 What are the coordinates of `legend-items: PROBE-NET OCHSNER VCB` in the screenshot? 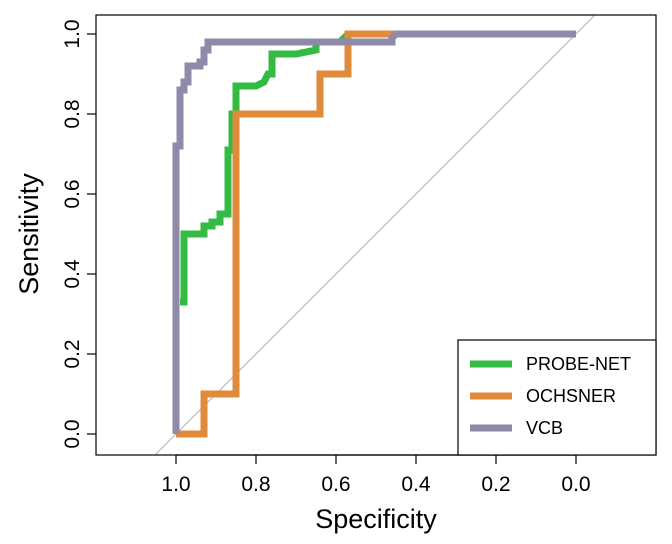 It's located at (550, 396).